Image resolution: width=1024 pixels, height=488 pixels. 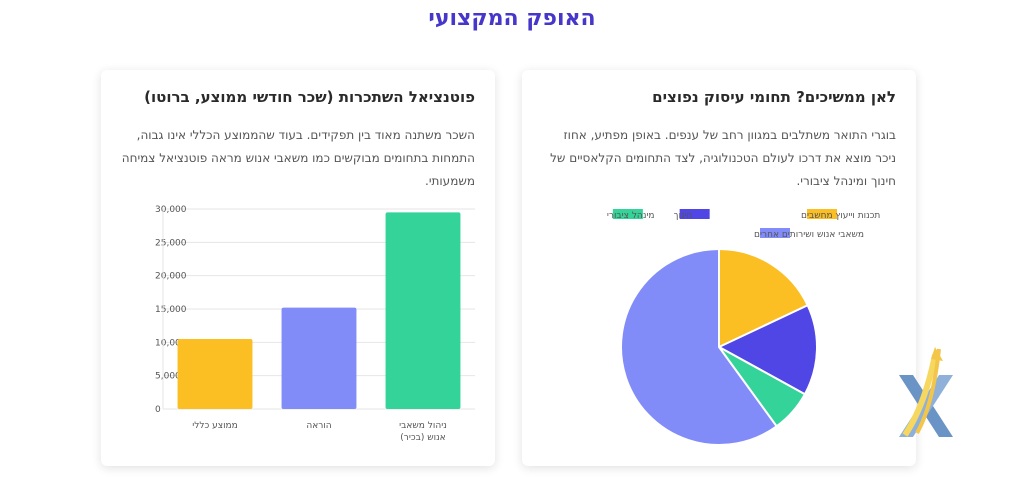 What do you see at coordinates (926, 392) in the screenshot?
I see `logo-icon` at bounding box center [926, 392].